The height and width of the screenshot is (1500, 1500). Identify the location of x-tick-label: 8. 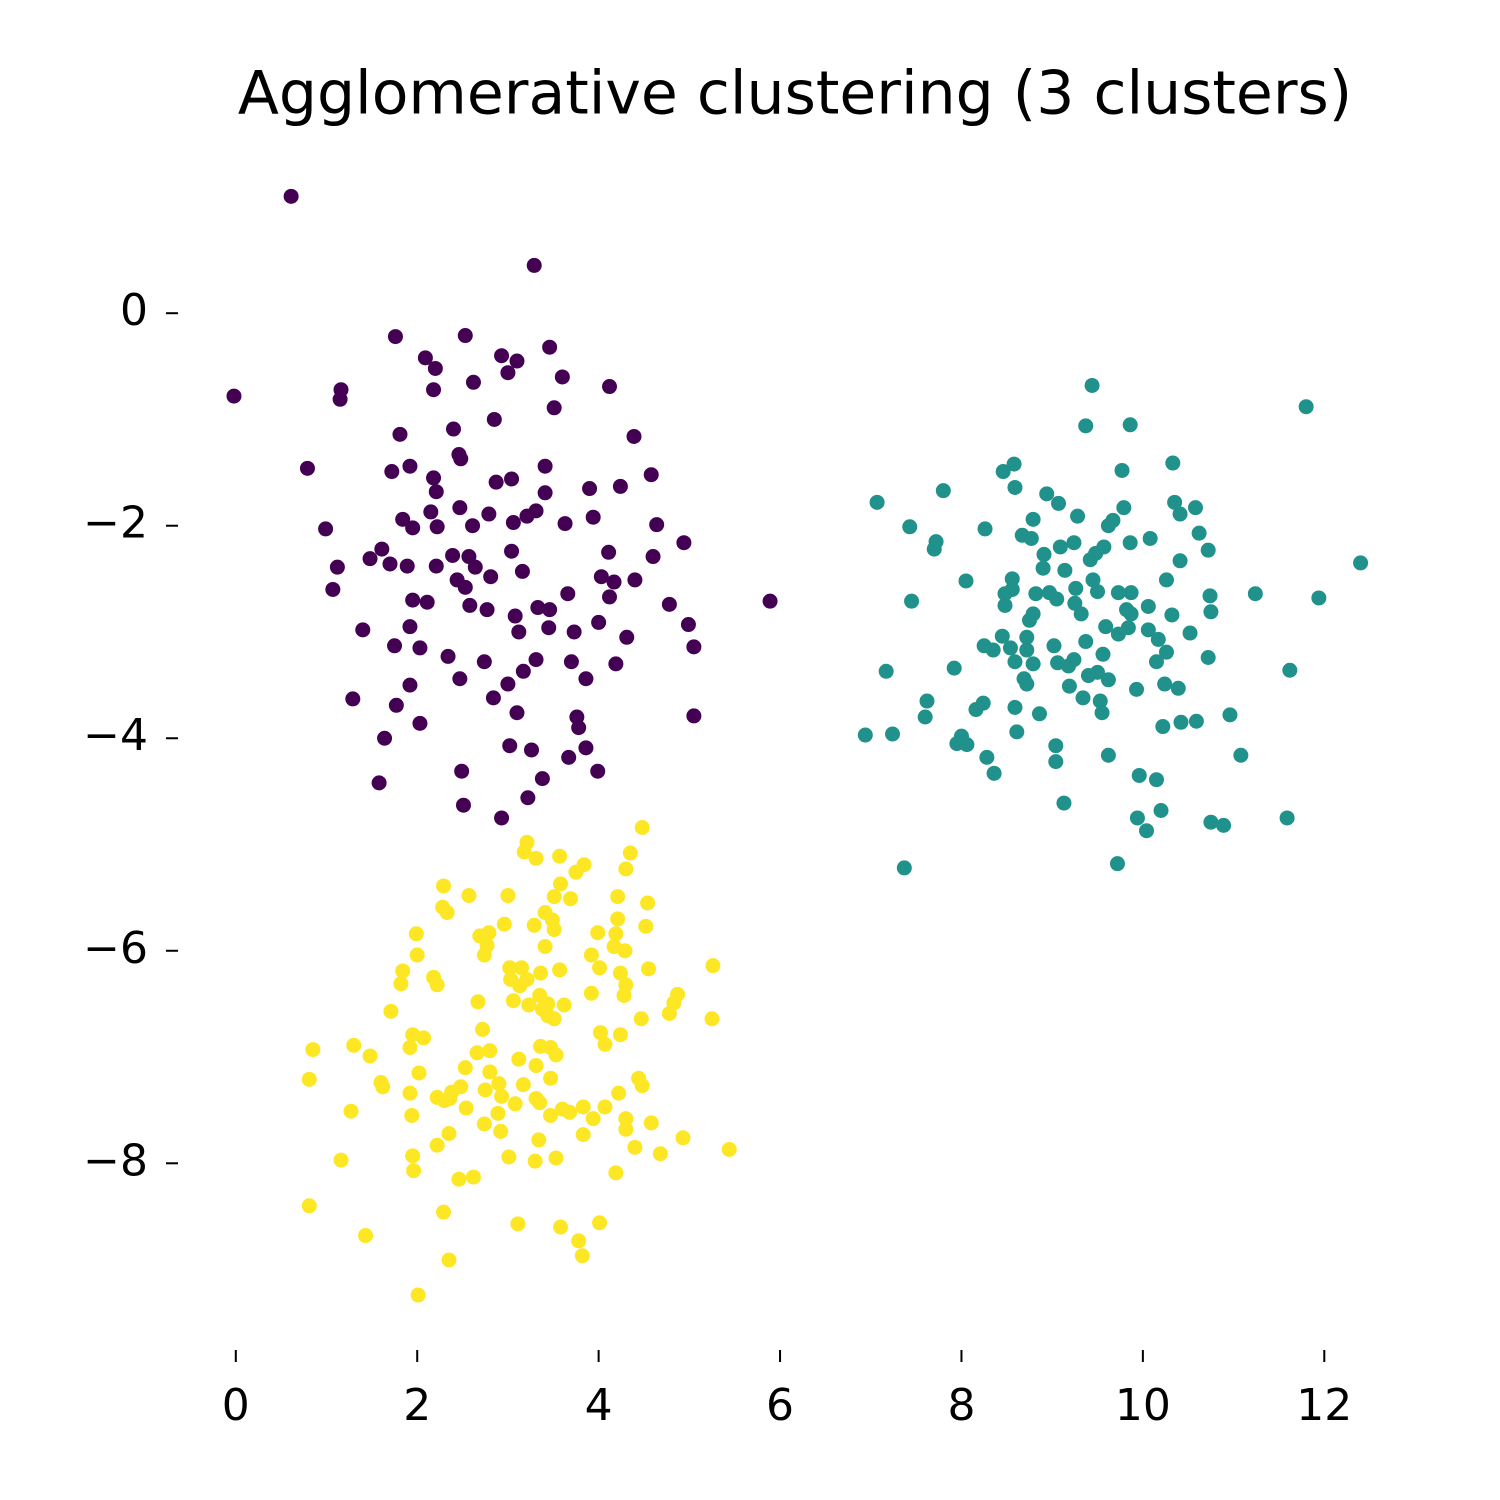
(961, 1405).